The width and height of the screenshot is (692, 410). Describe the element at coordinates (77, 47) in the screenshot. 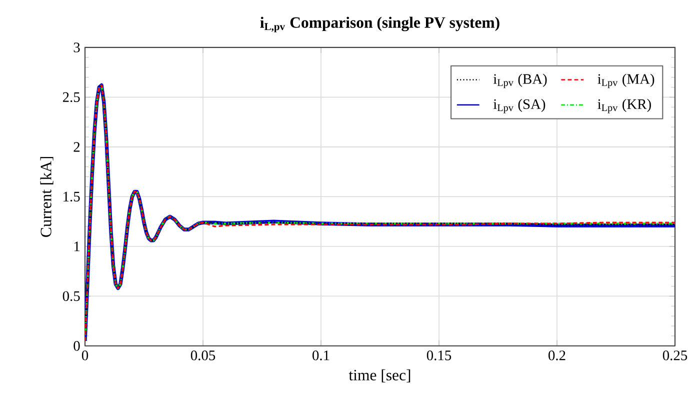

I see `y-tick-label: 3` at that location.